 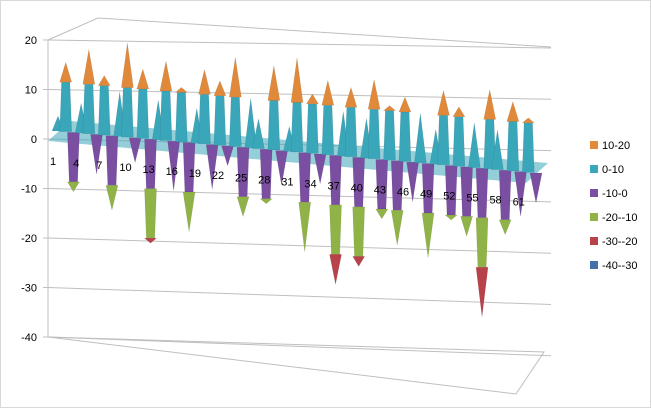 I want to click on x-tick-label: 37, so click(x=334, y=186).